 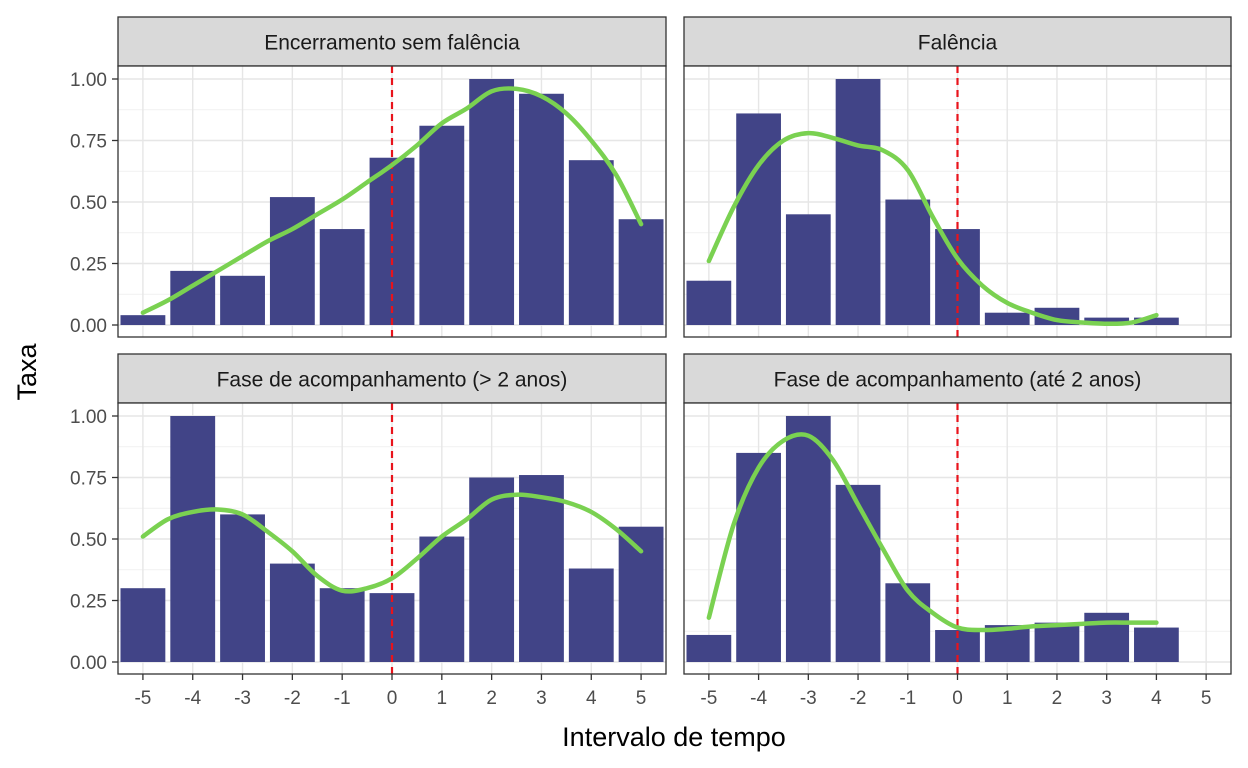 I want to click on facet-title: Fase de acompanhamento (> 2 anos), so click(x=392, y=380).